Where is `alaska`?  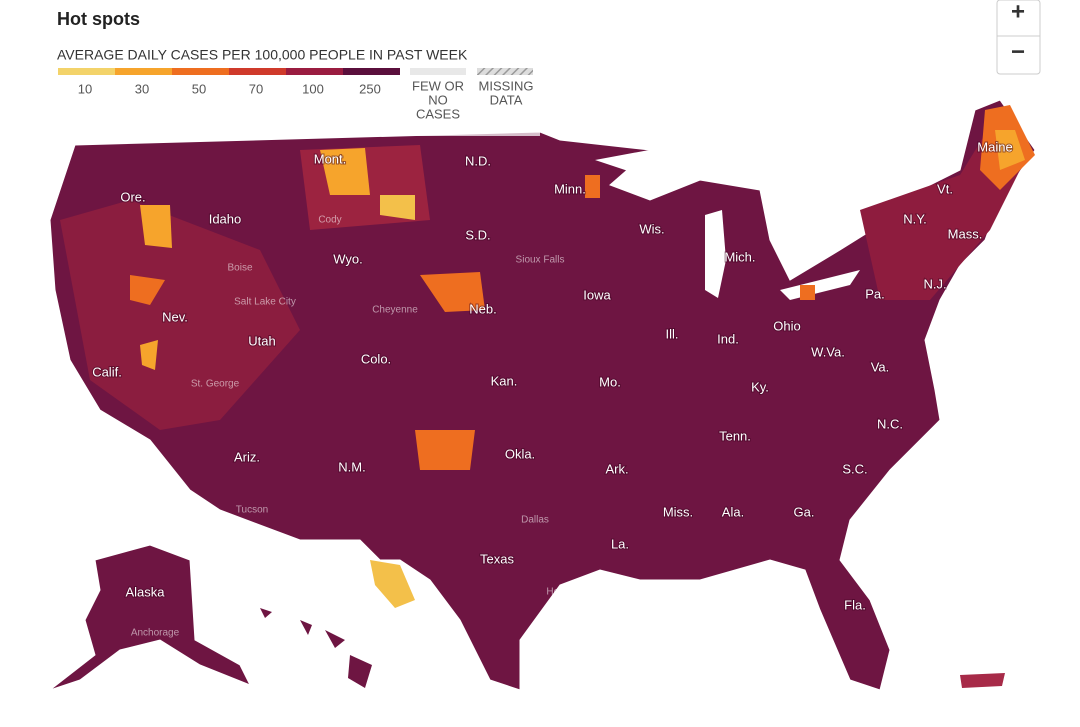 alaska is located at coordinates (150, 617).